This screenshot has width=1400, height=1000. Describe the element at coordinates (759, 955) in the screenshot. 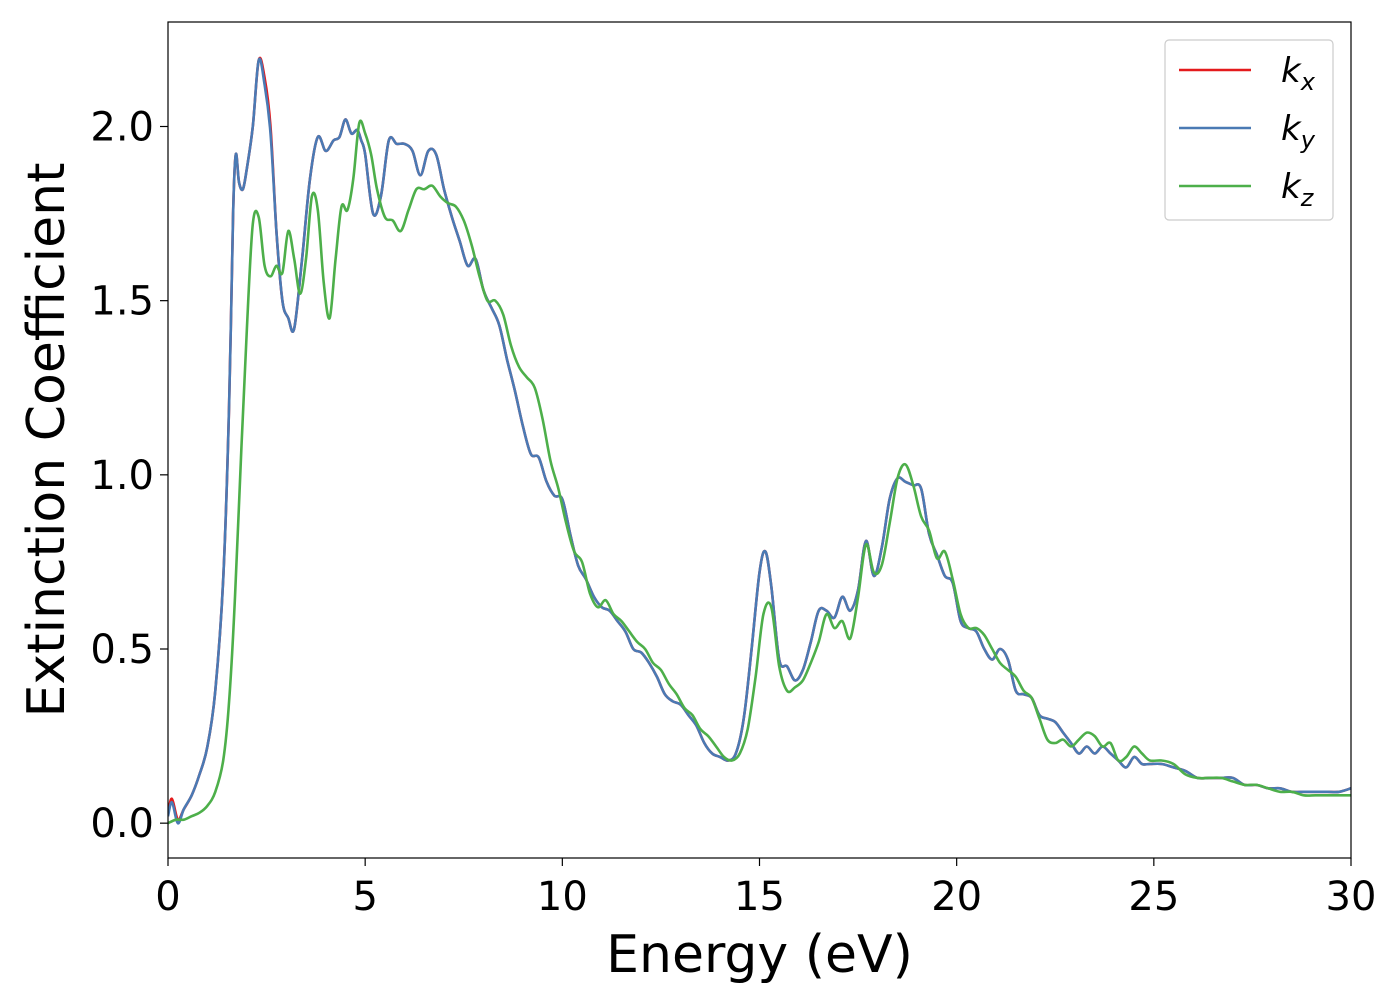

I see `x-axis-title: Energy (eV)` at that location.